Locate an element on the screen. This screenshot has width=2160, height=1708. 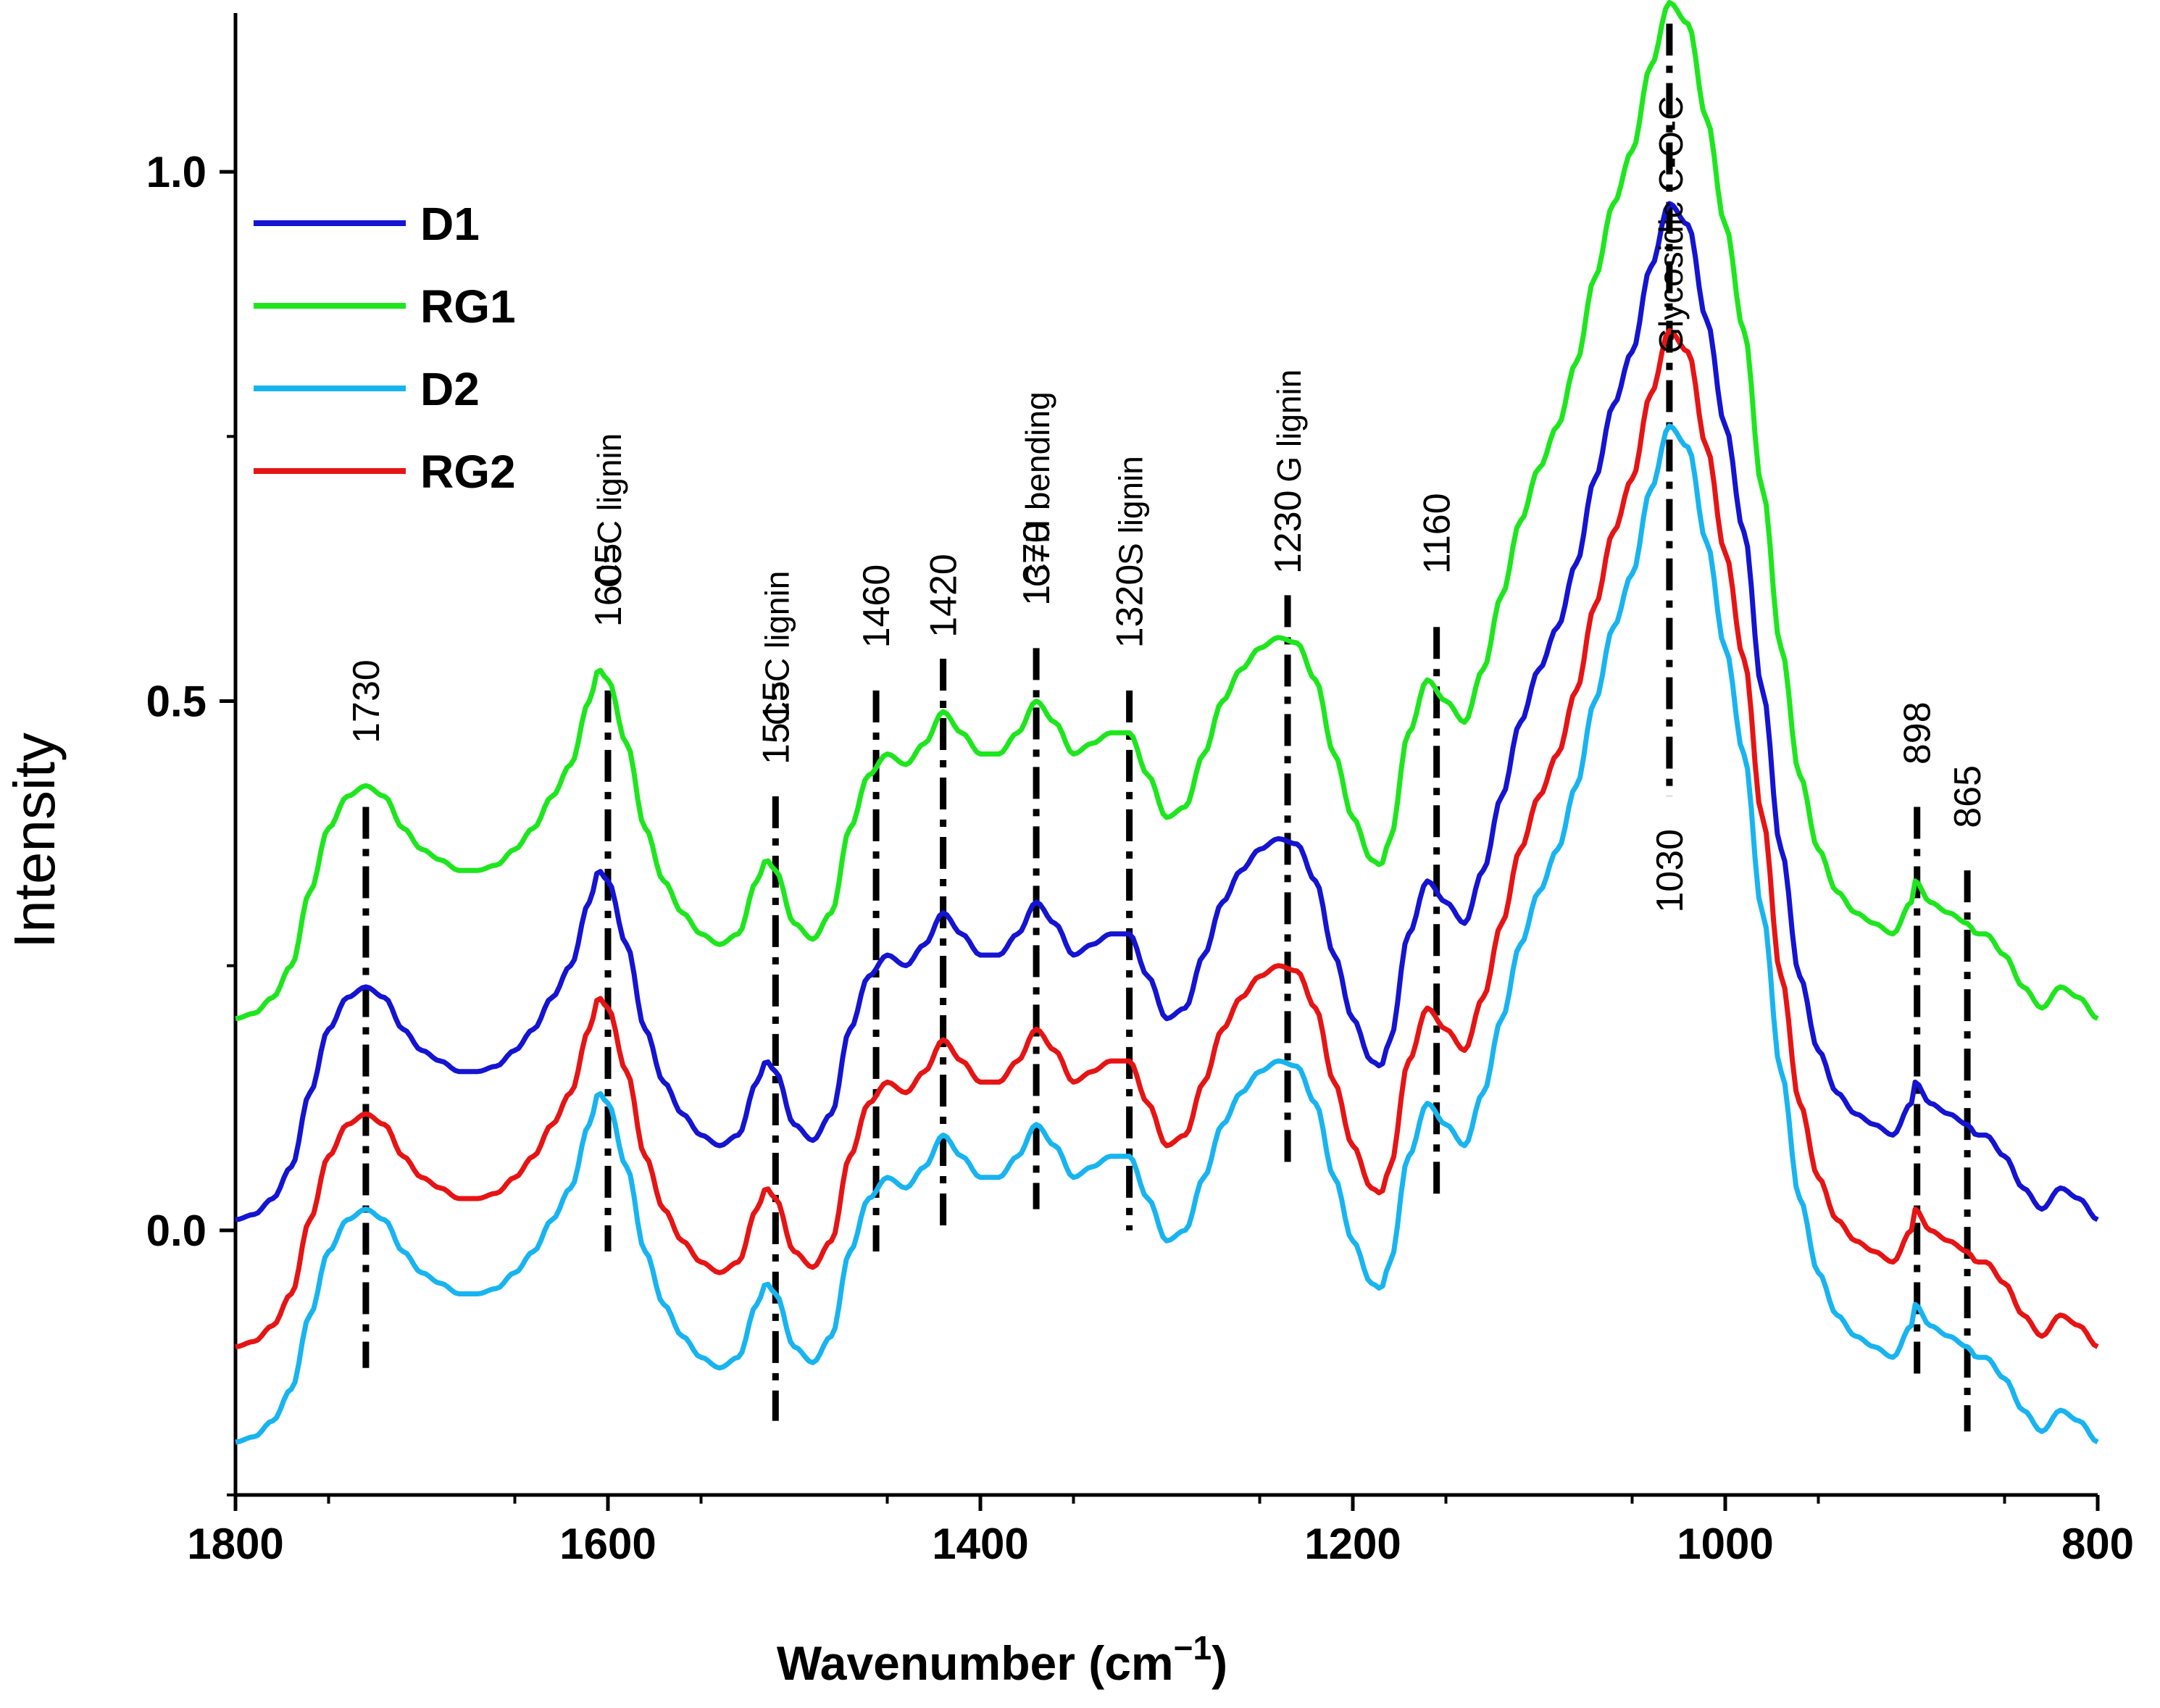
x-axis-title: Wavenumber (cm−1) is located at coordinates (1002, 1659).